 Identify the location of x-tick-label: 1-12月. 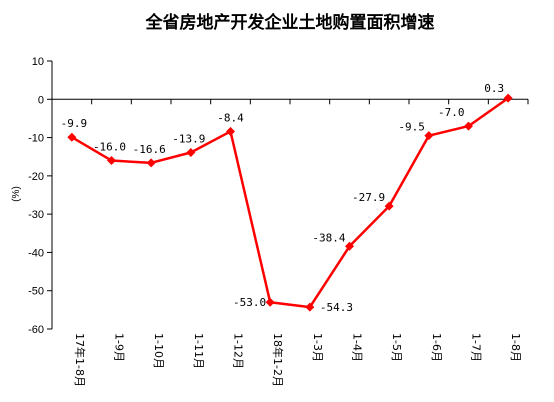
(238, 351).